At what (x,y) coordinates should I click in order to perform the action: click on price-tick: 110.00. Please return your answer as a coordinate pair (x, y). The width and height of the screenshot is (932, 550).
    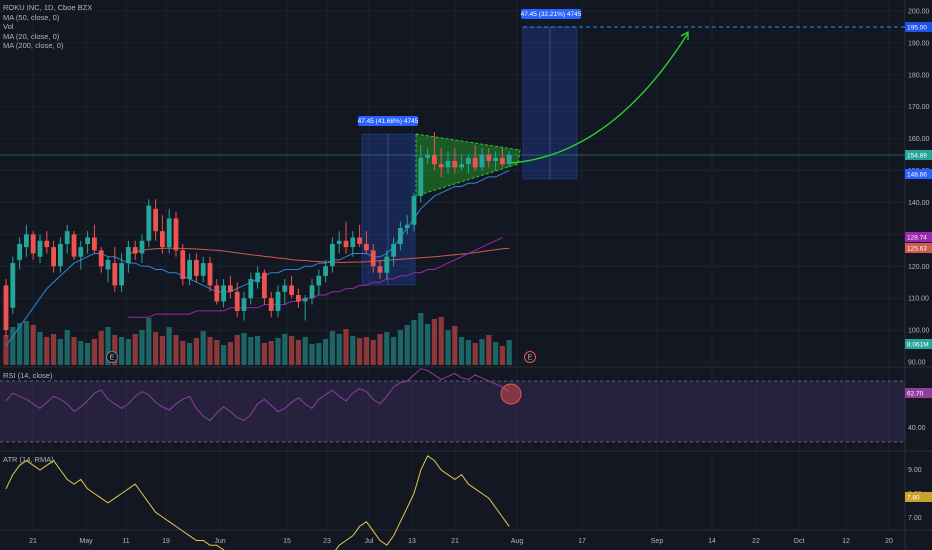
    Looking at the image, I should click on (918, 299).